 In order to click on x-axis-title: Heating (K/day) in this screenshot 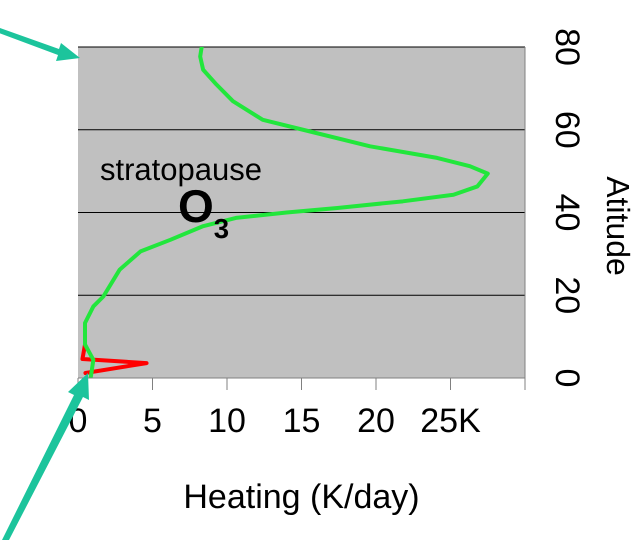, I will do `click(301, 497)`.